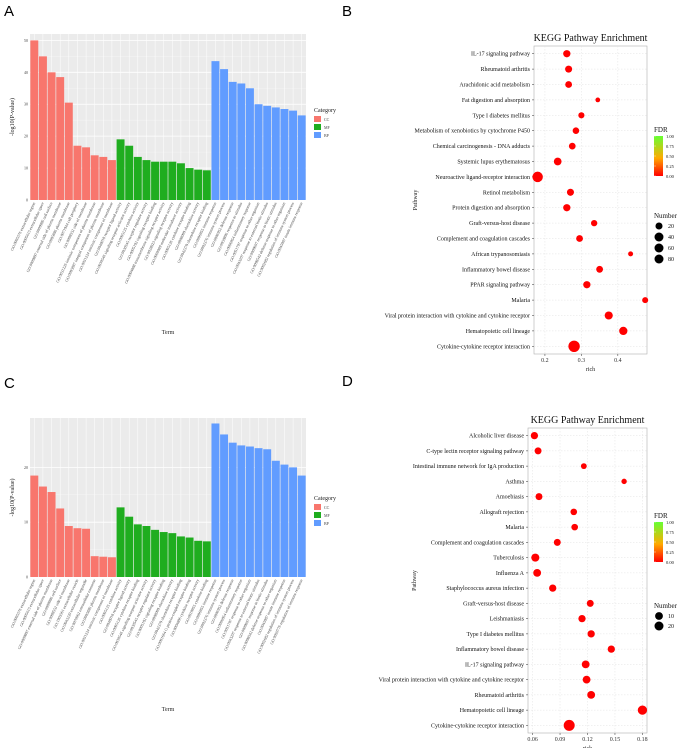 Image resolution: width=685 pixels, height=748 pixels. What do you see at coordinates (671, 260) in the screenshot?
I see `number-legend-label: 80` at bounding box center [671, 260].